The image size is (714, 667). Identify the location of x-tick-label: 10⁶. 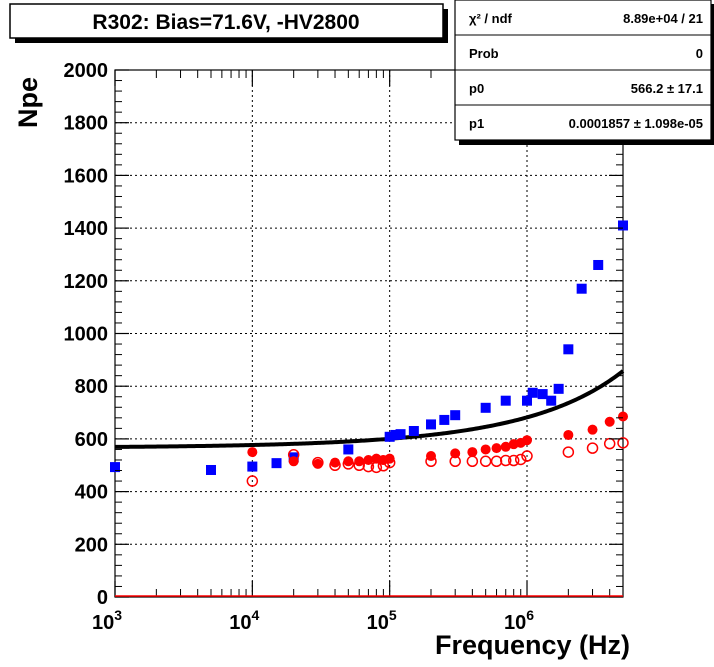
(519, 620).